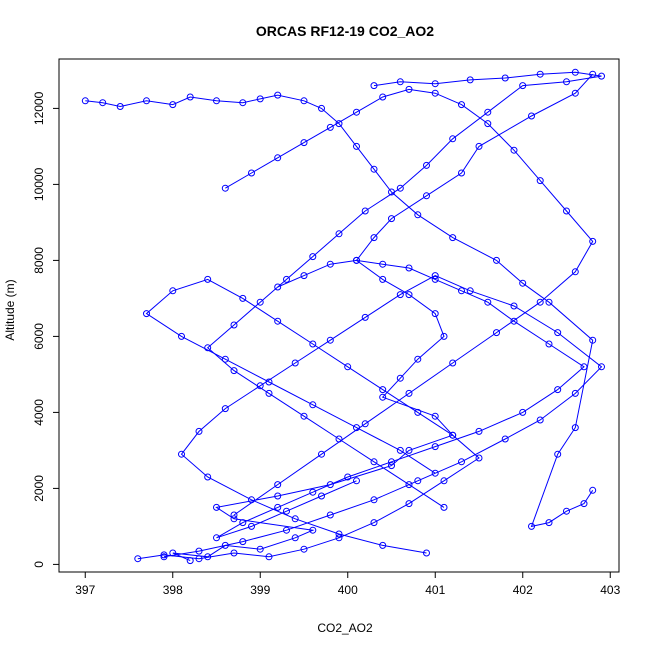 Image resolution: width=650 pixels, height=650 pixels. What do you see at coordinates (348, 590) in the screenshot?
I see `x-tick-label: 400` at bounding box center [348, 590].